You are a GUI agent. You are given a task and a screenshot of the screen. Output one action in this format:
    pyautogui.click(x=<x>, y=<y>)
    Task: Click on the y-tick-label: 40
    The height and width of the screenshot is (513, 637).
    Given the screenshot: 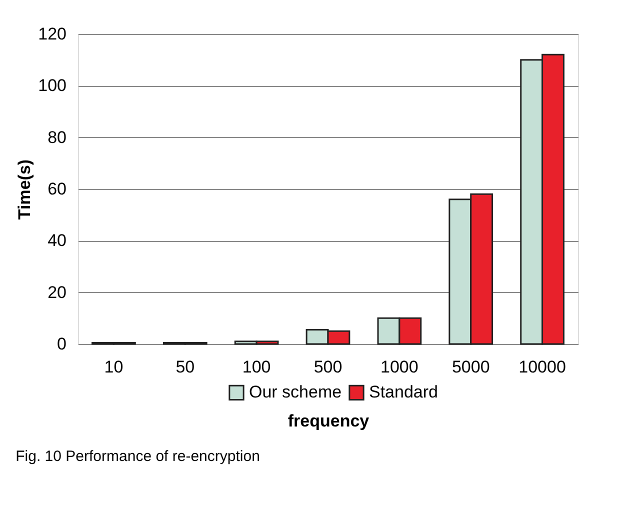 What is the action you would take?
    pyautogui.click(x=57, y=240)
    